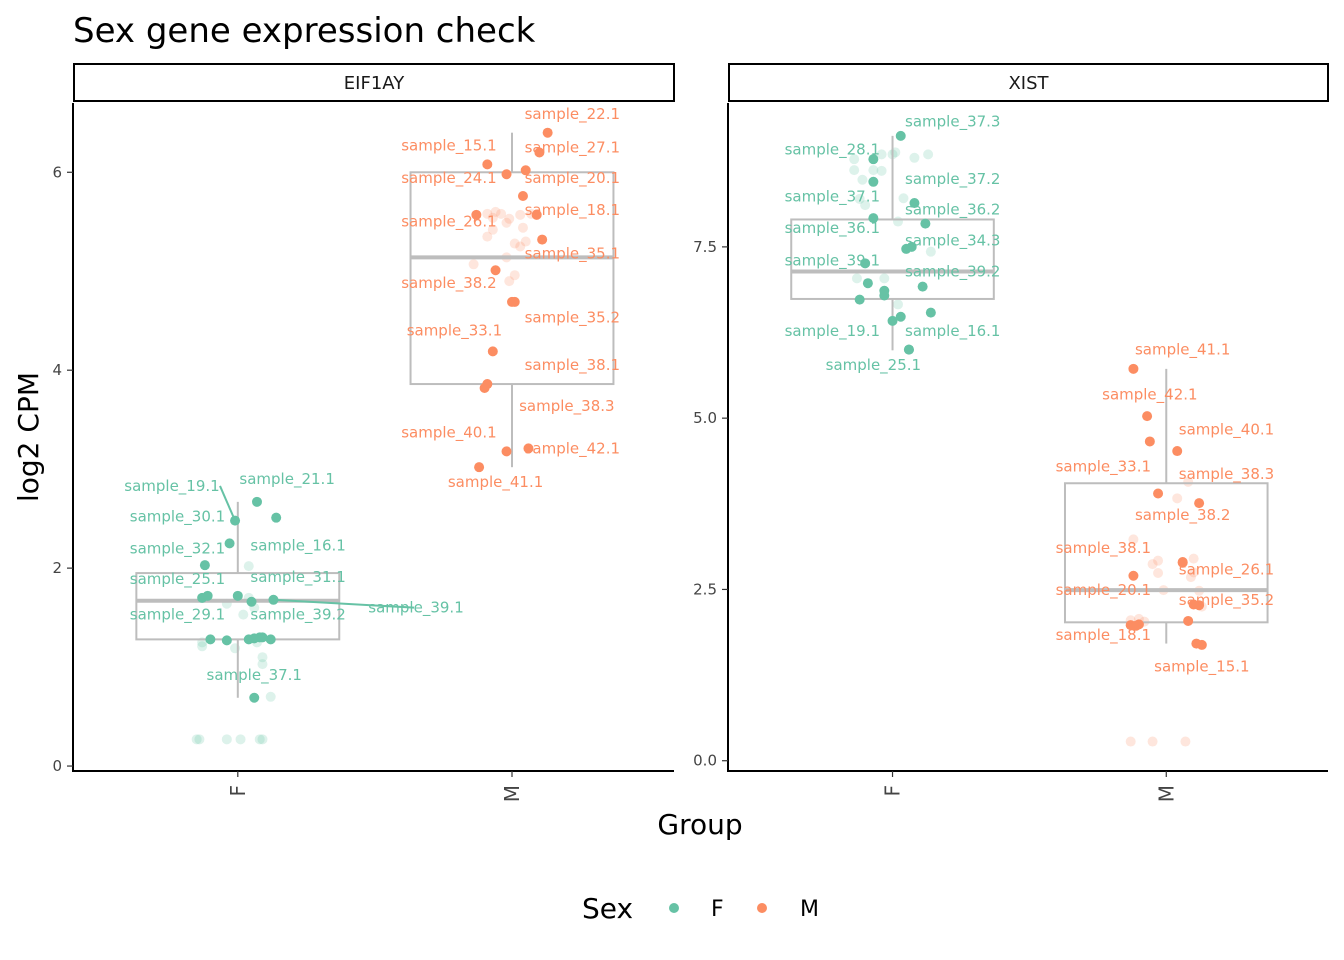 The height and width of the screenshot is (960, 1344). Describe the element at coordinates (57, 766) in the screenshot. I see `y-tick-label: 0` at that location.